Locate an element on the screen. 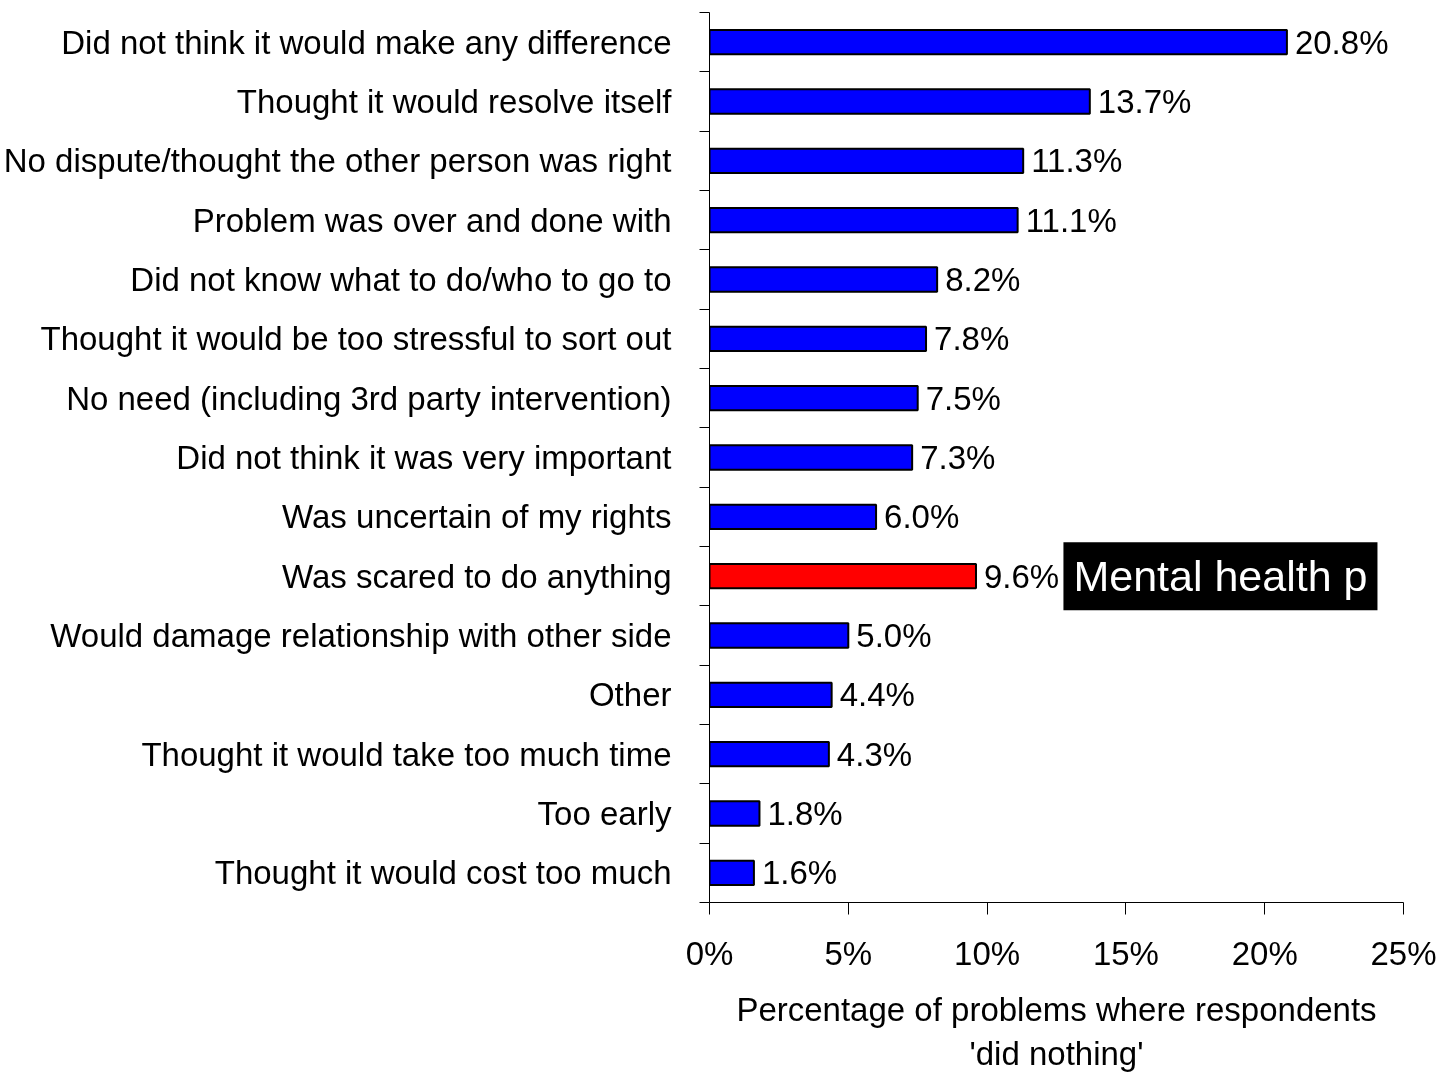 The height and width of the screenshot is (1074, 1443). data-label: 11.3% is located at coordinates (1077, 161).